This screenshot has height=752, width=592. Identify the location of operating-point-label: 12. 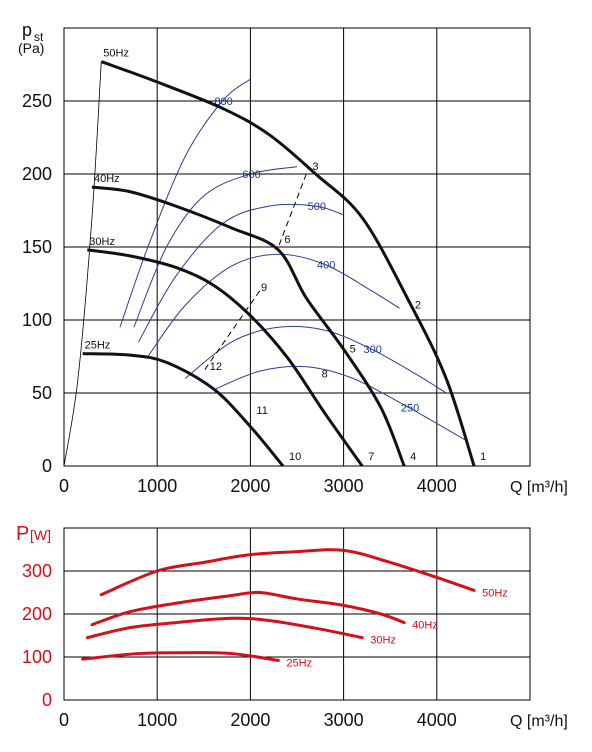
(216, 367).